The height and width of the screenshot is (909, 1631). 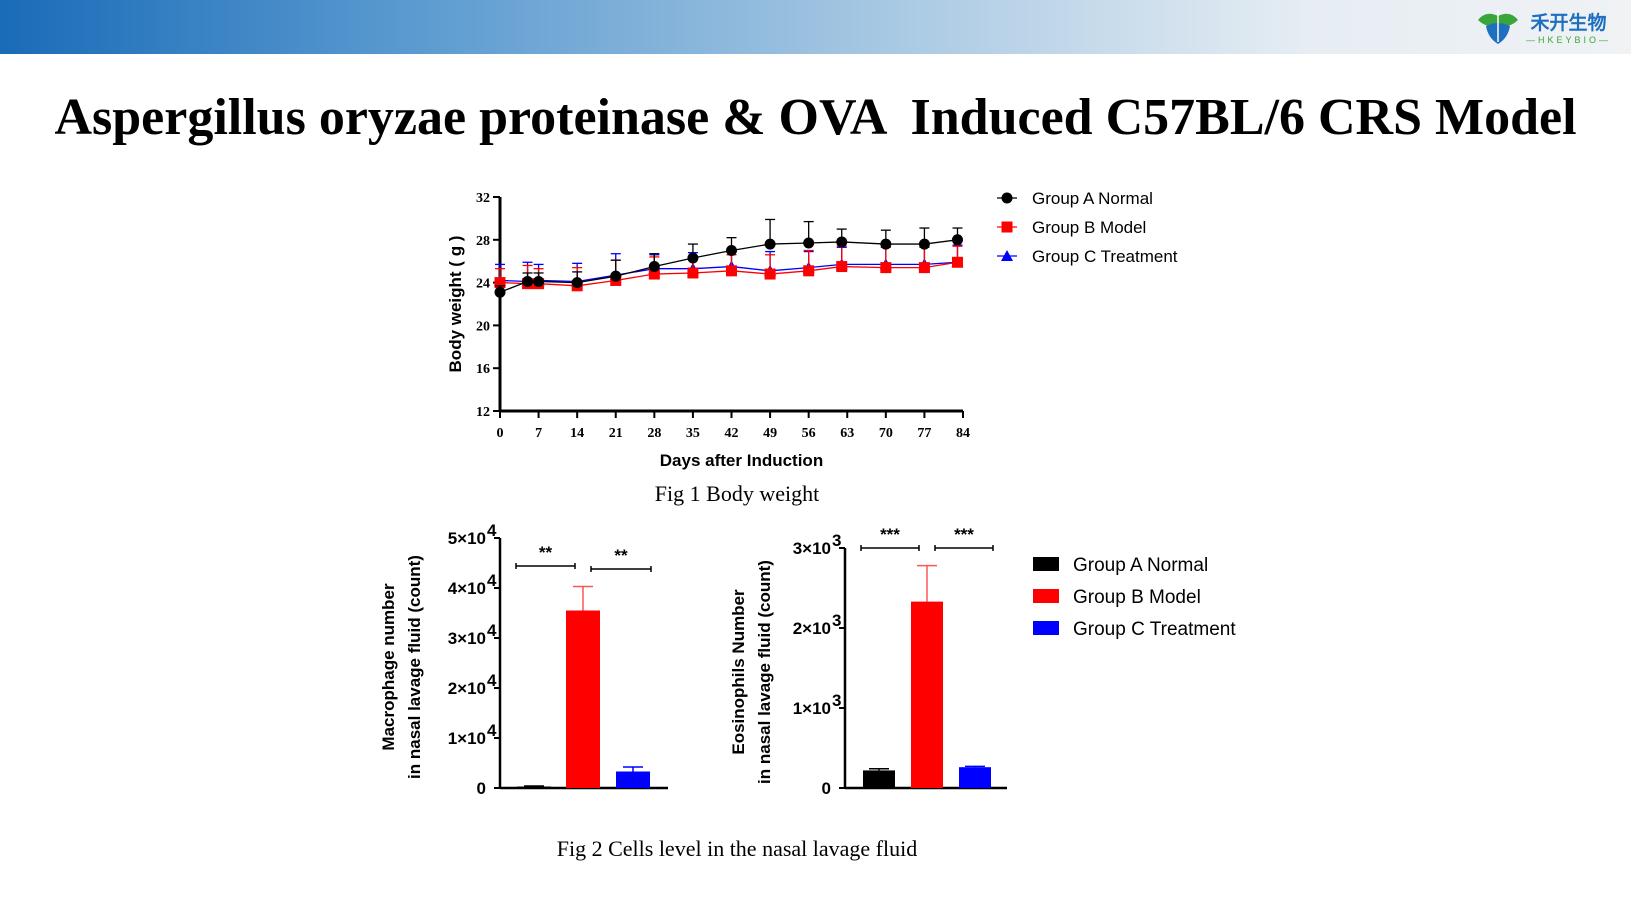 What do you see at coordinates (1568, 22) in the screenshot?
I see `logo-chinese-text: 禾开生物` at bounding box center [1568, 22].